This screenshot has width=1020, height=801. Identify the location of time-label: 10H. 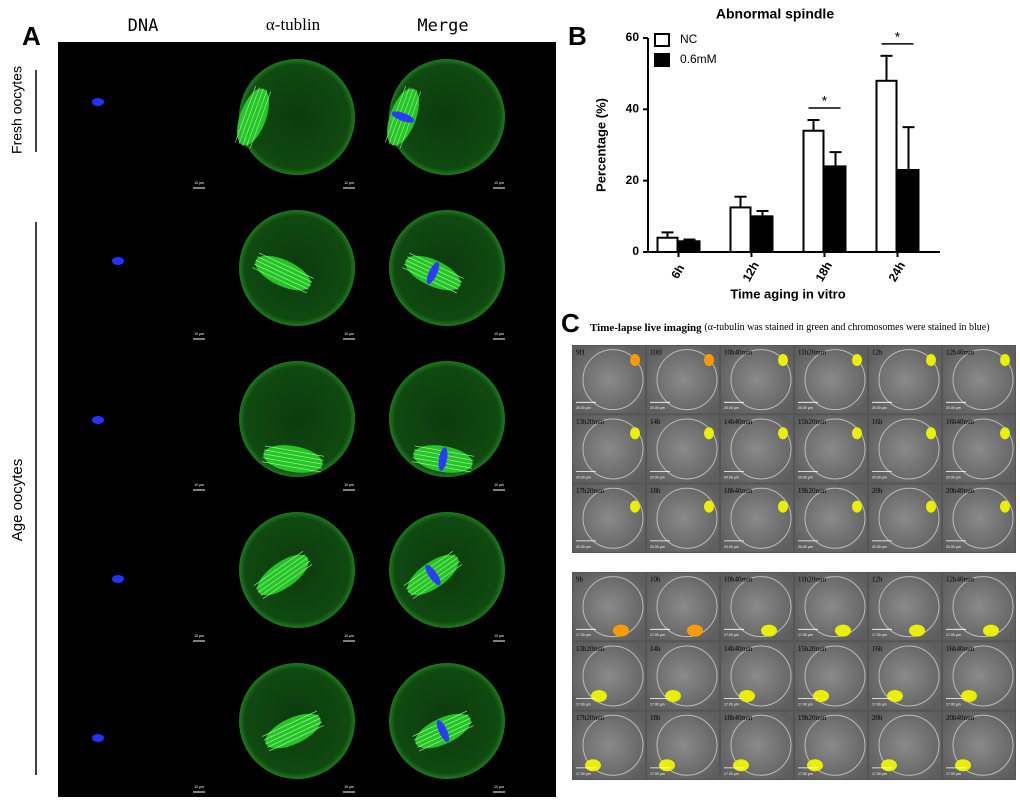
(656, 353).